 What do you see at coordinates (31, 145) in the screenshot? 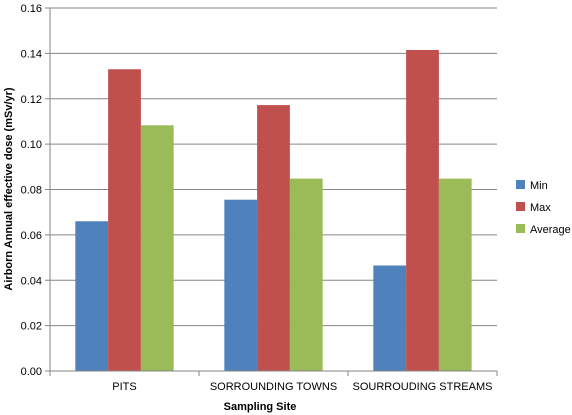
I see `y-tick-label: 0.10` at bounding box center [31, 145].